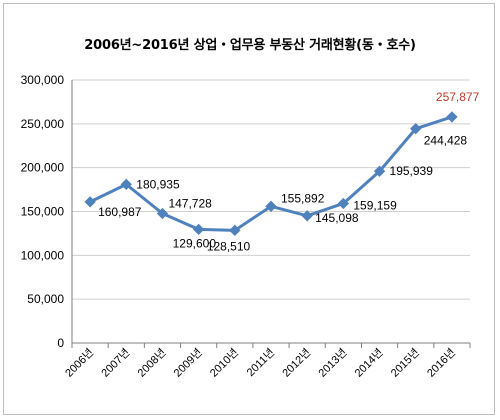 This screenshot has width=500, height=420. What do you see at coordinates (43, 80) in the screenshot?
I see `y-tick-label: 300,000` at bounding box center [43, 80].